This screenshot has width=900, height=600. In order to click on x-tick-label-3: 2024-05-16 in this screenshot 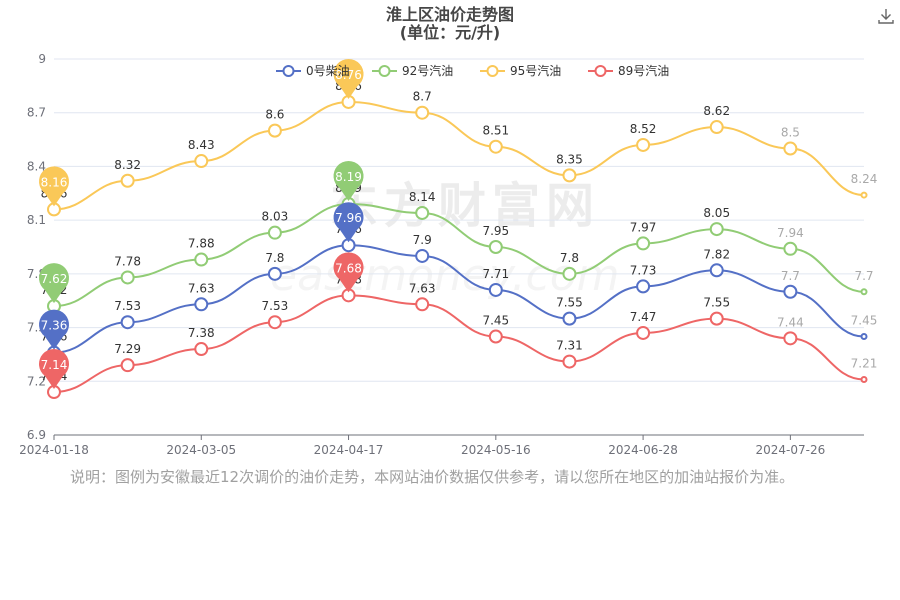, I will do `click(496, 450)`.